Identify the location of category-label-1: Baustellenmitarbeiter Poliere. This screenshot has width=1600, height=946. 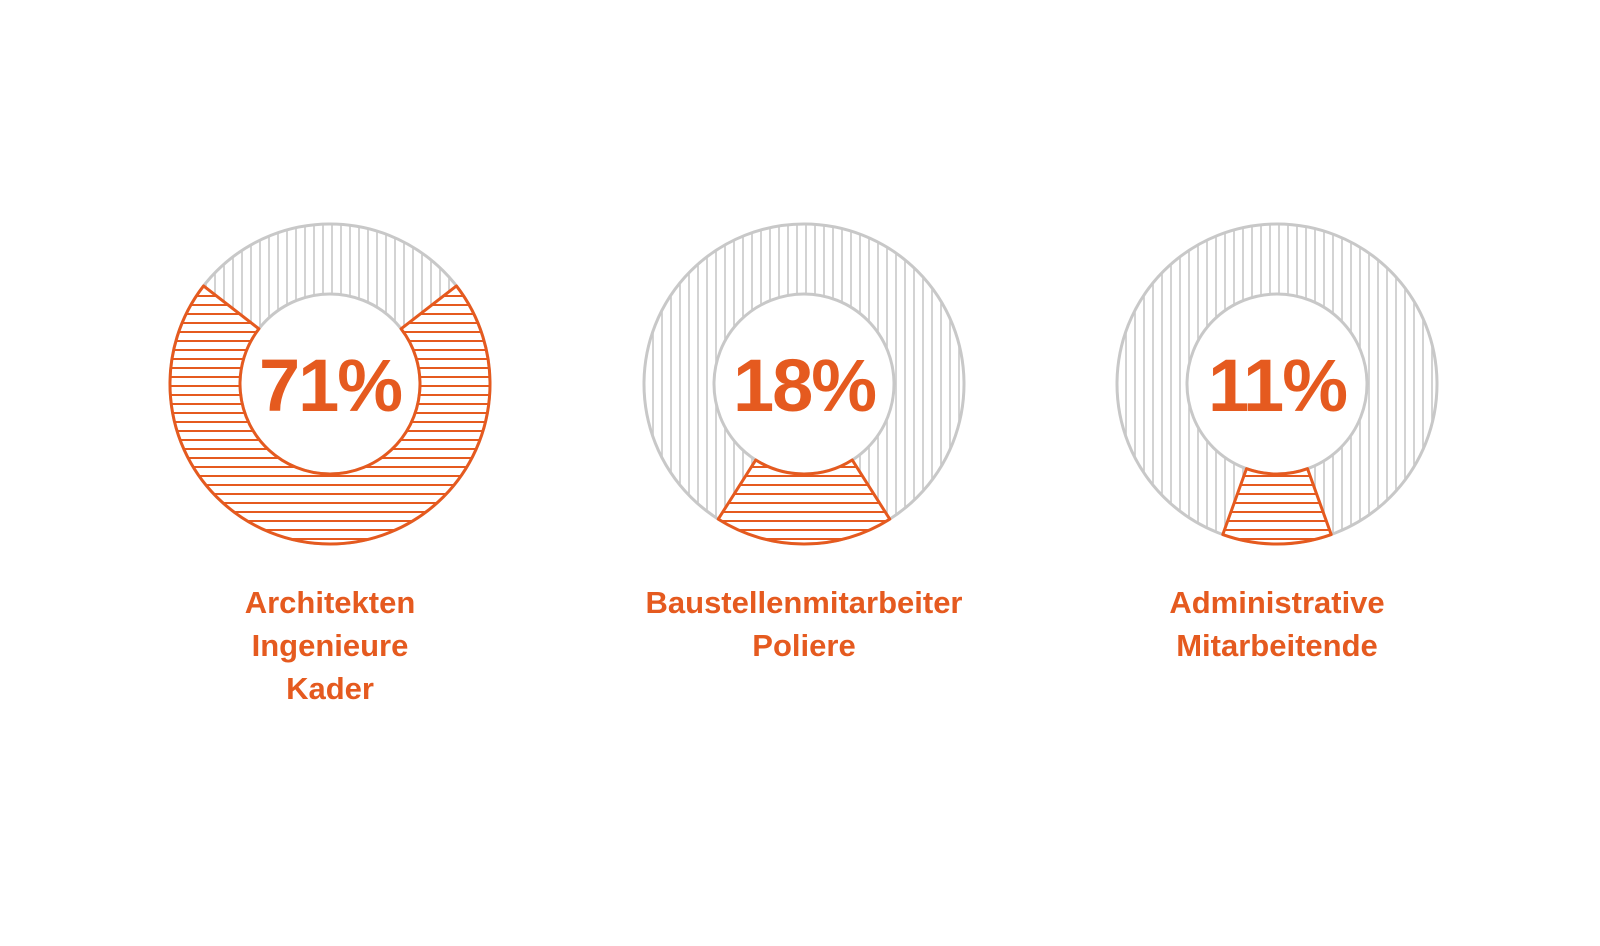
(804, 624).